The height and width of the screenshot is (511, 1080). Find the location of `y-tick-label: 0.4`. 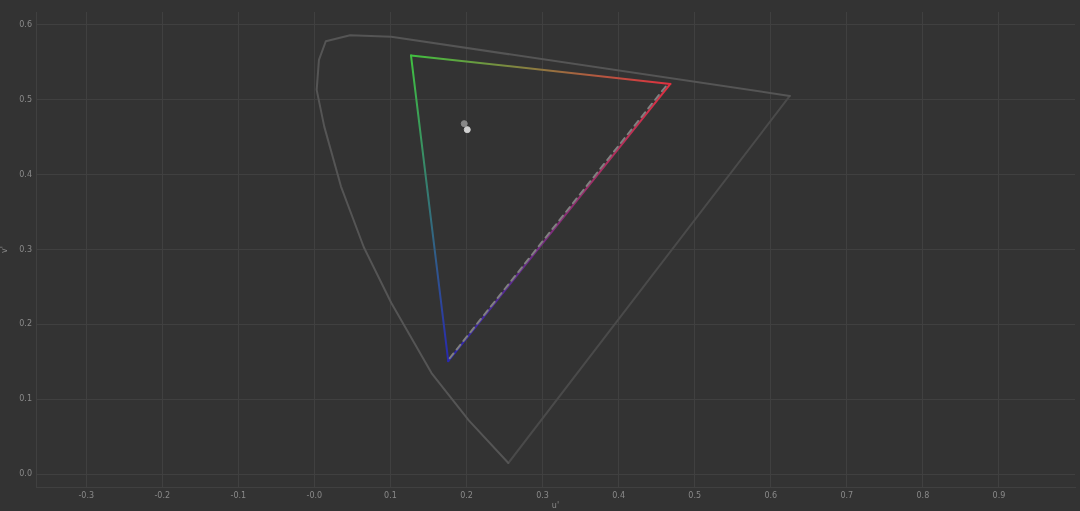

y-tick-label: 0.4 is located at coordinates (25, 174).